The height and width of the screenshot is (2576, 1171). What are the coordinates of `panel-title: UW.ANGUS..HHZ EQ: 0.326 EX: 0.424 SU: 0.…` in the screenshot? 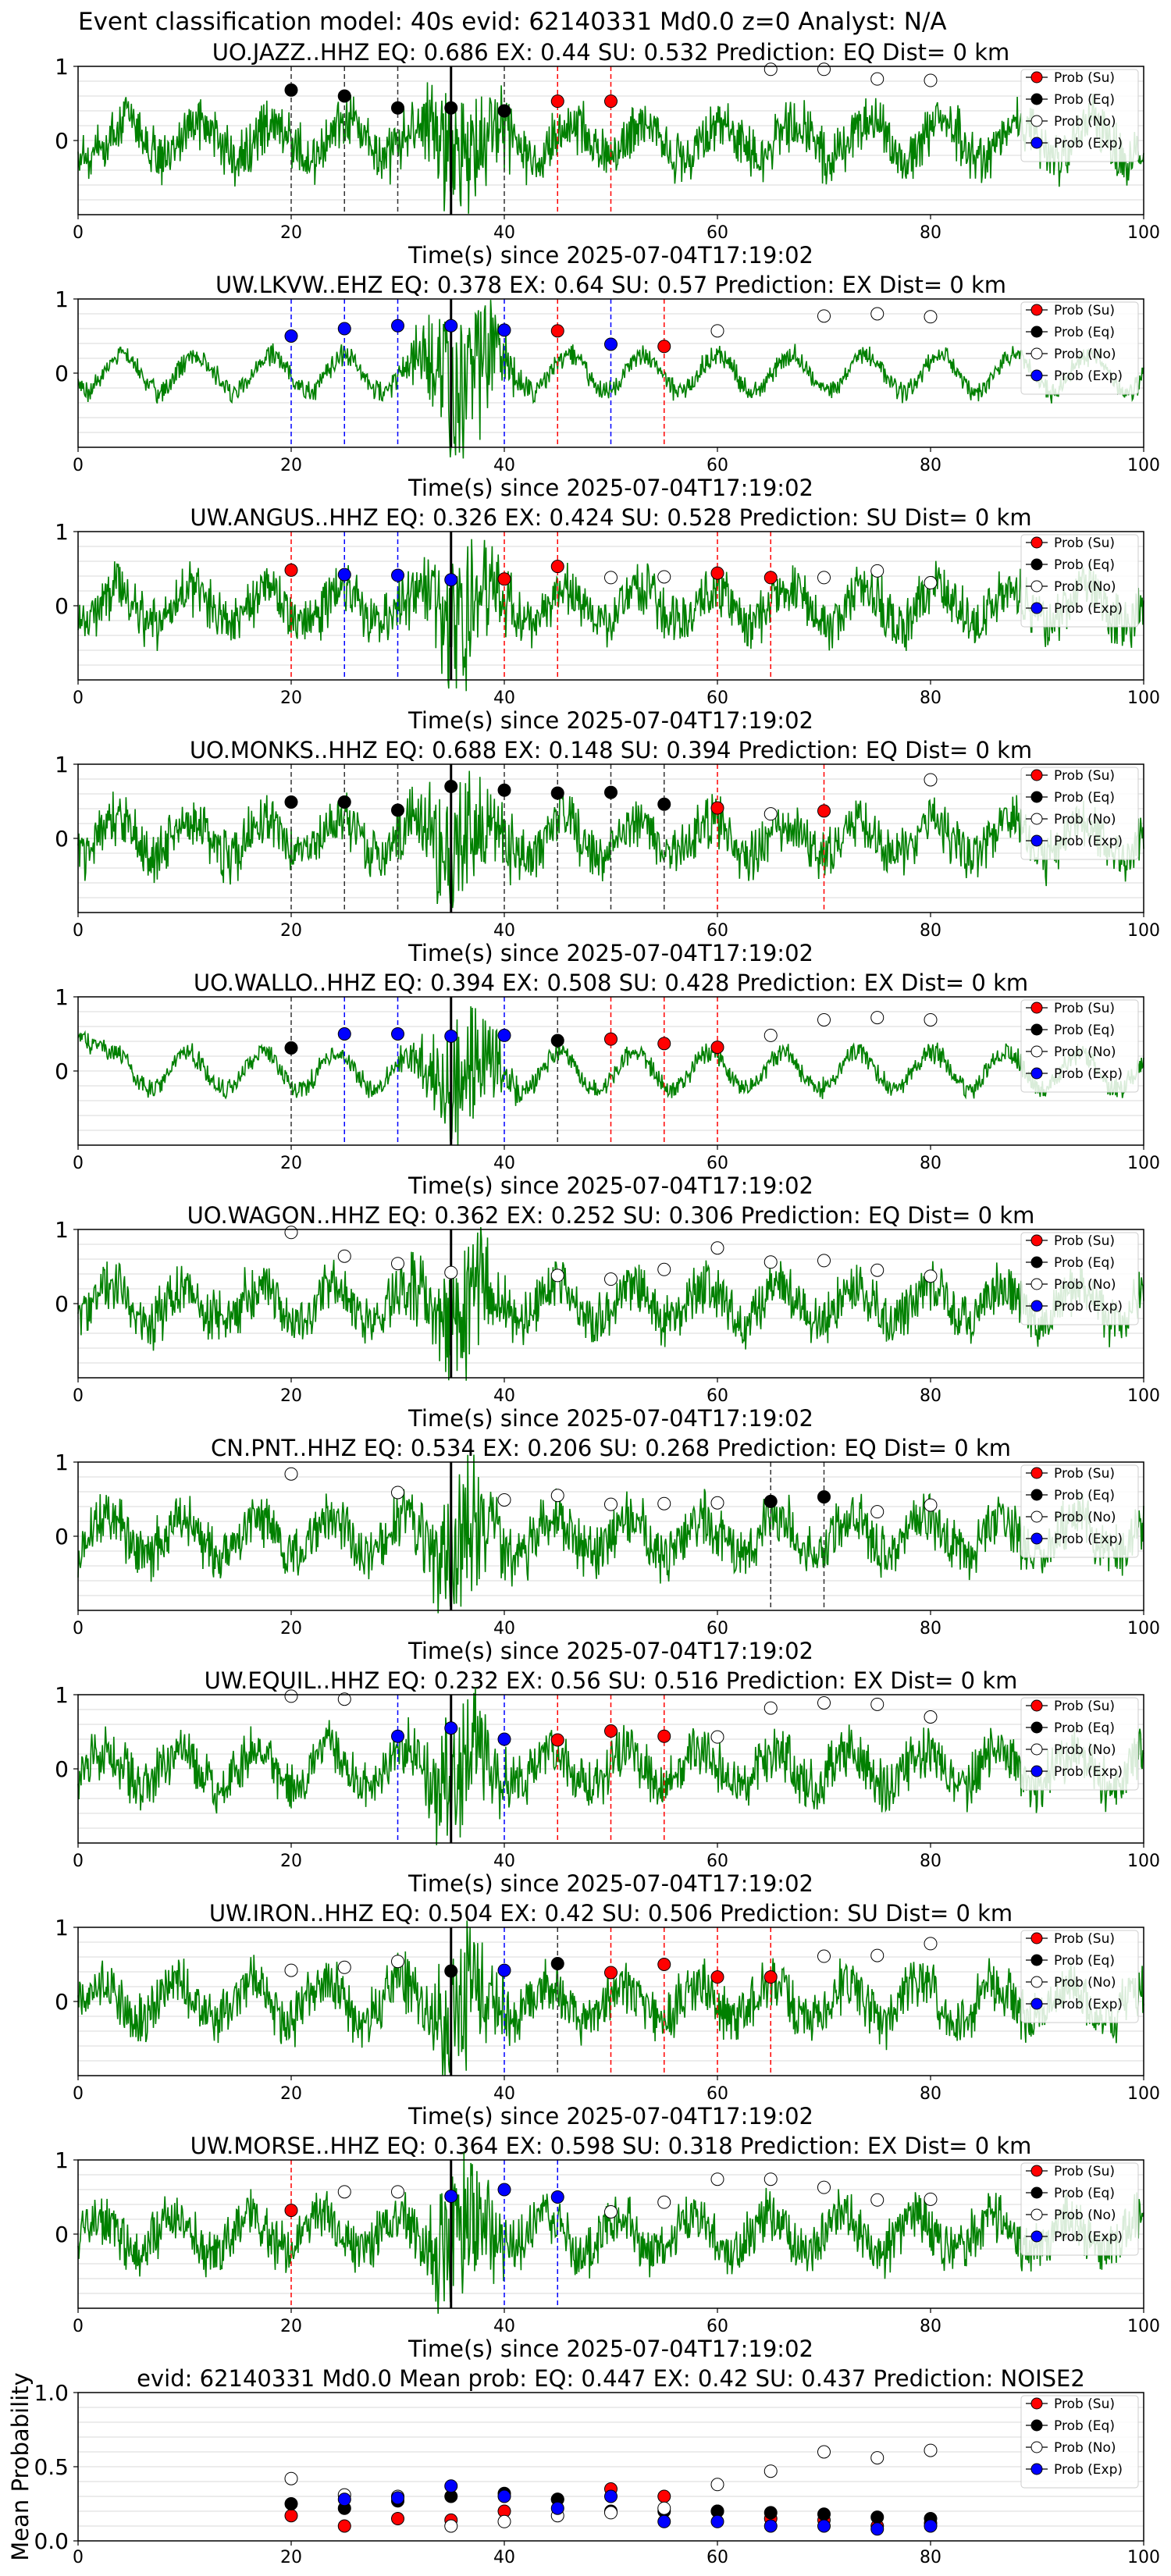 It's located at (610, 517).